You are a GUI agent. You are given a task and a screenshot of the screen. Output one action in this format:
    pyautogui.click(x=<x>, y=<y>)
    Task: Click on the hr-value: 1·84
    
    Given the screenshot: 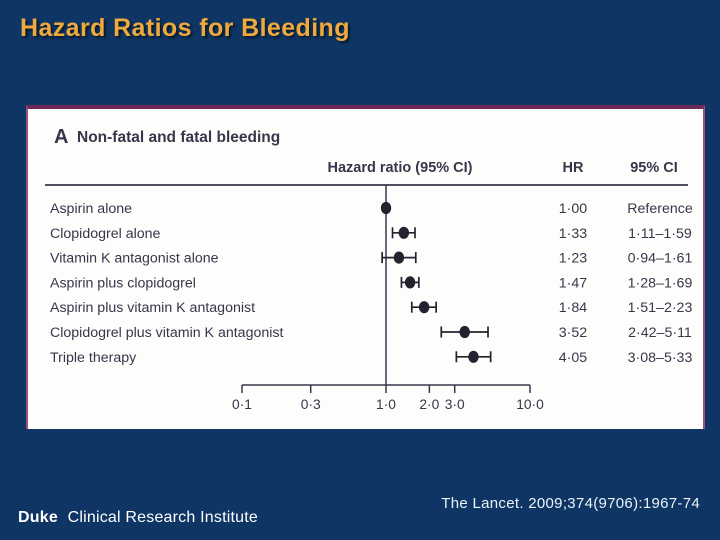 What is the action you would take?
    pyautogui.click(x=573, y=308)
    